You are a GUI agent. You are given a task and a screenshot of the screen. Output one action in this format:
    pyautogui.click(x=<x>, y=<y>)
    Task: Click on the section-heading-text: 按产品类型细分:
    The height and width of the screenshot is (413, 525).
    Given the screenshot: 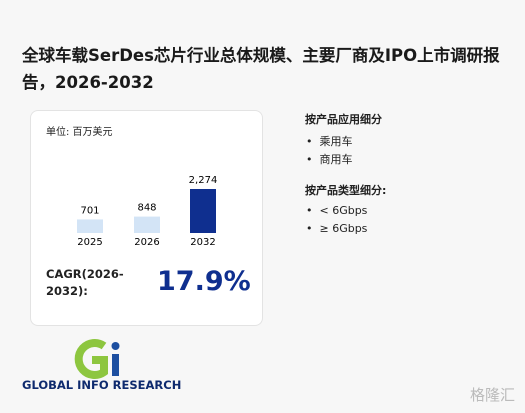 What is the action you would take?
    pyautogui.click(x=346, y=190)
    